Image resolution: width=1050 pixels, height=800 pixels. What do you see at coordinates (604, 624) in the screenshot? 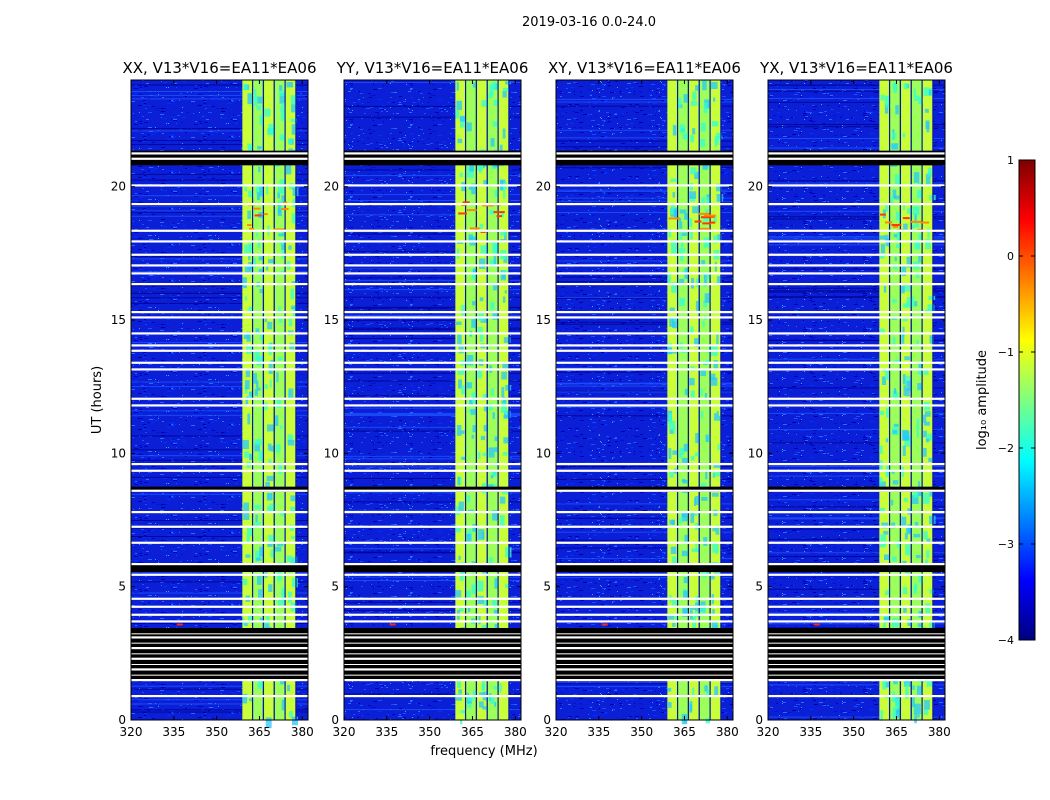
I see `transient-spike` at bounding box center [604, 624].